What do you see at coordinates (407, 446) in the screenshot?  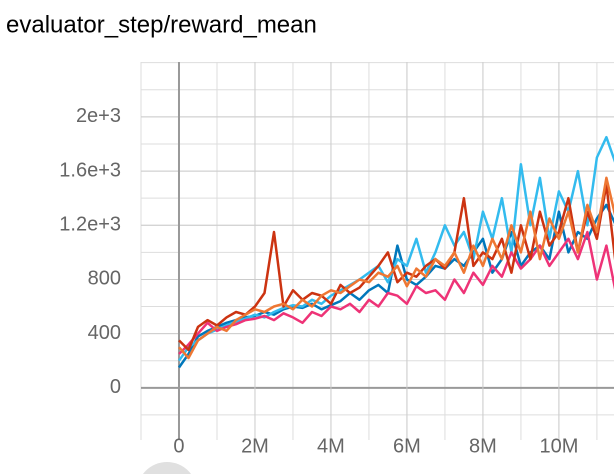 I see `x-tick-label: 6M` at bounding box center [407, 446].